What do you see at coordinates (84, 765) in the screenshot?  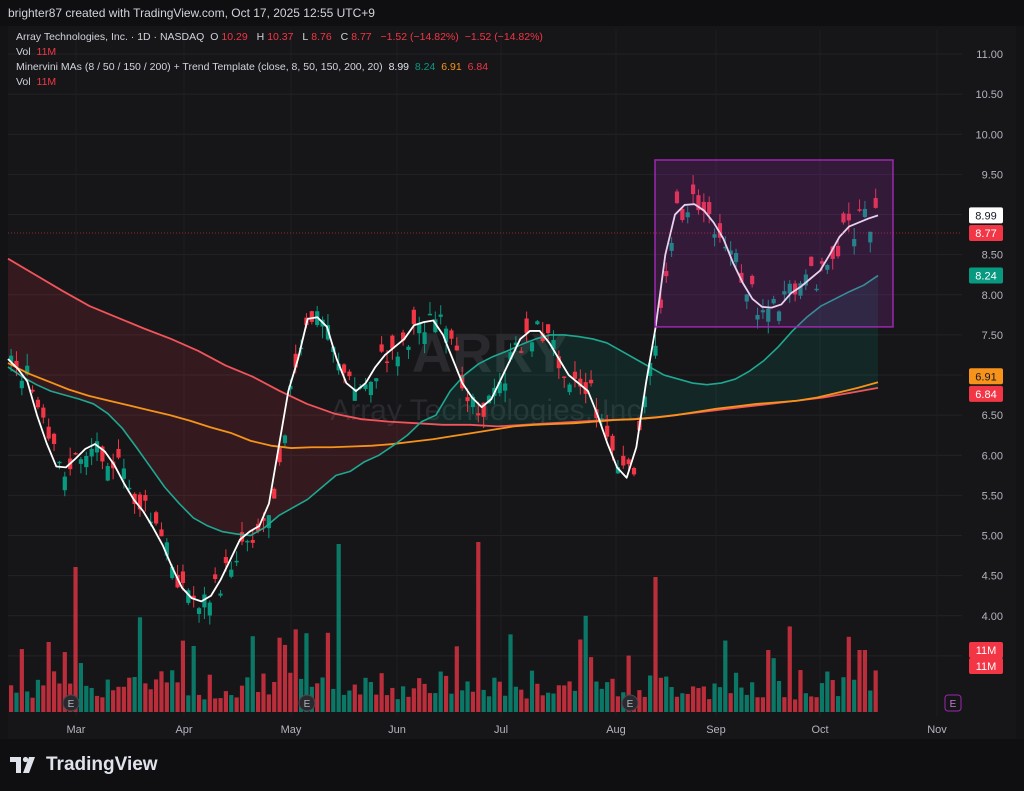 I see `tradingview-logo: TradingView` at bounding box center [84, 765].